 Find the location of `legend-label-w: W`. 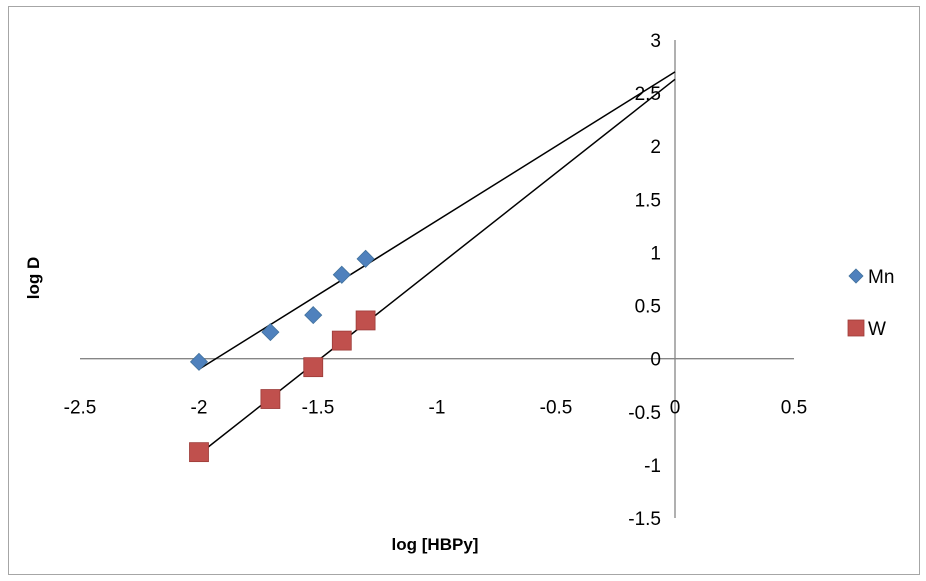

legend-label-w: W is located at coordinates (877, 329).